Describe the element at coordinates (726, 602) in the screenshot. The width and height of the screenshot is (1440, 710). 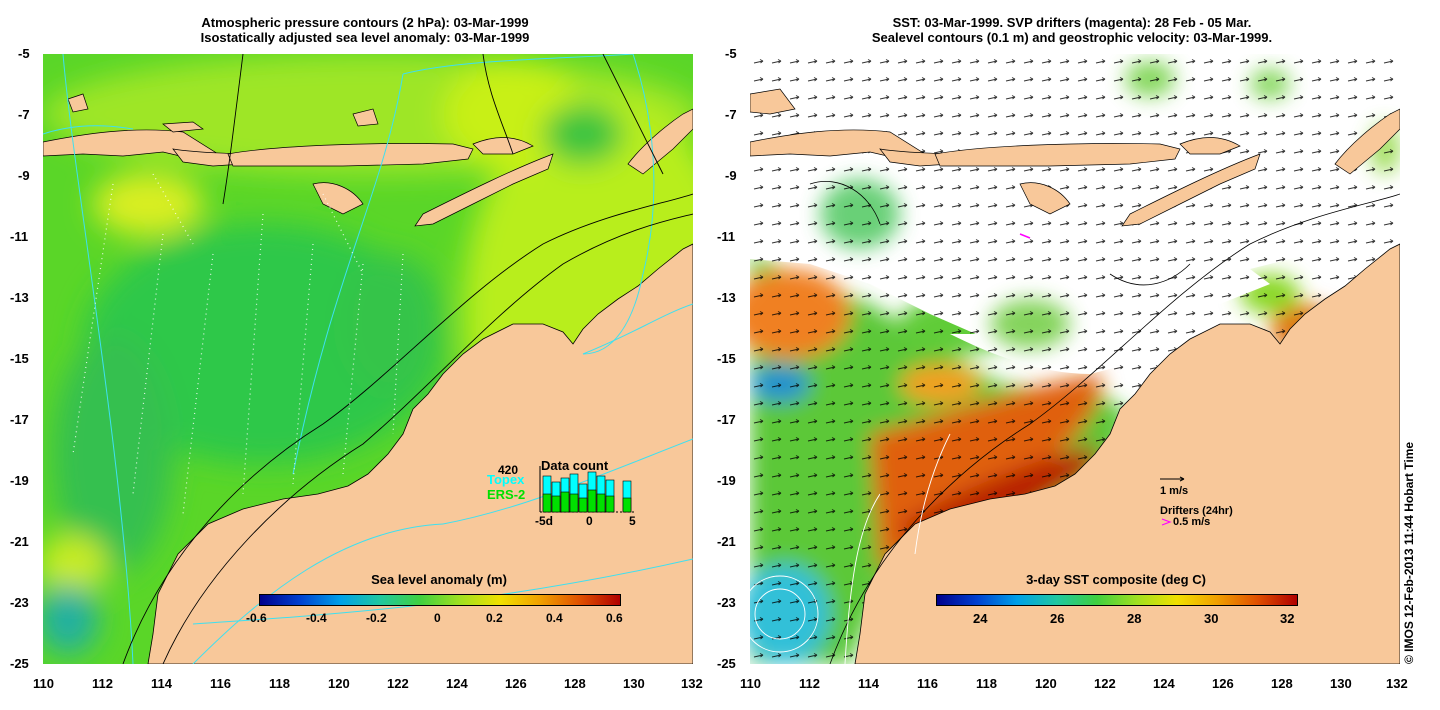
I see `right-y-tick: -23` at that location.